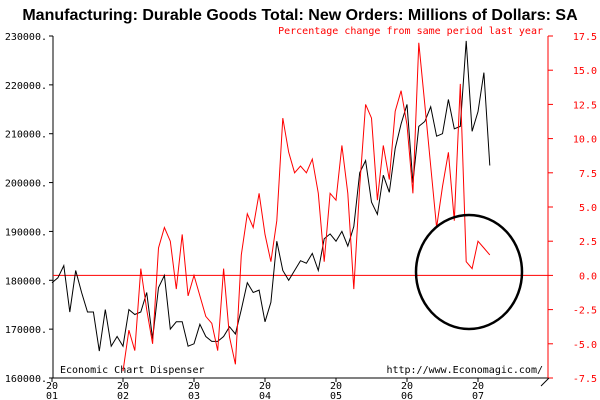 The image size is (600, 400). What do you see at coordinates (26, 37) in the screenshot?
I see `left-tick-label: 230000.` at bounding box center [26, 37].